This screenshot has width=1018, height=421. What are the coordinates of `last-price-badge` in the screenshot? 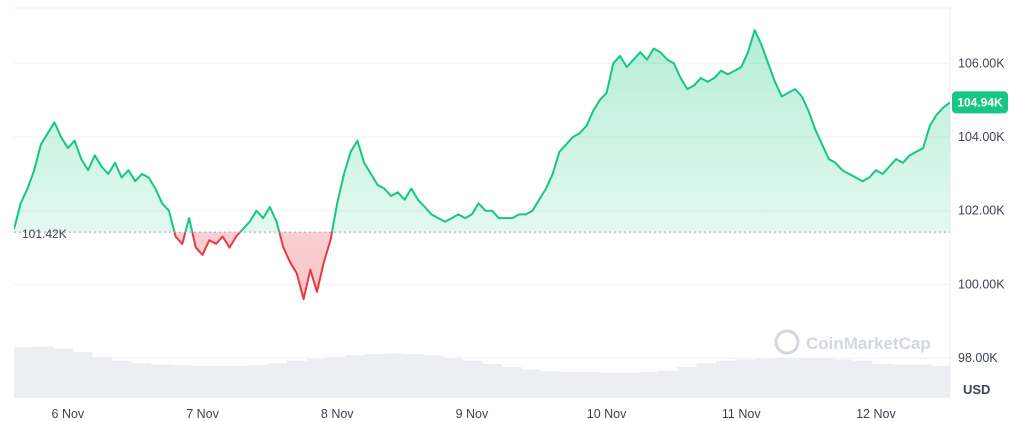 It's located at (980, 102).